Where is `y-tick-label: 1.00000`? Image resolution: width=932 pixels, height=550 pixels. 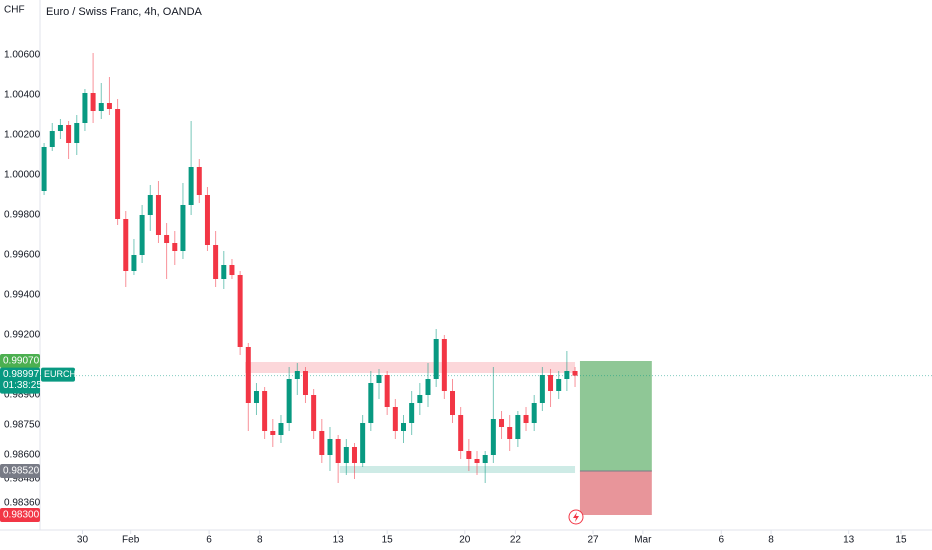 y-tick-label: 1.00000 is located at coordinates (22, 175).